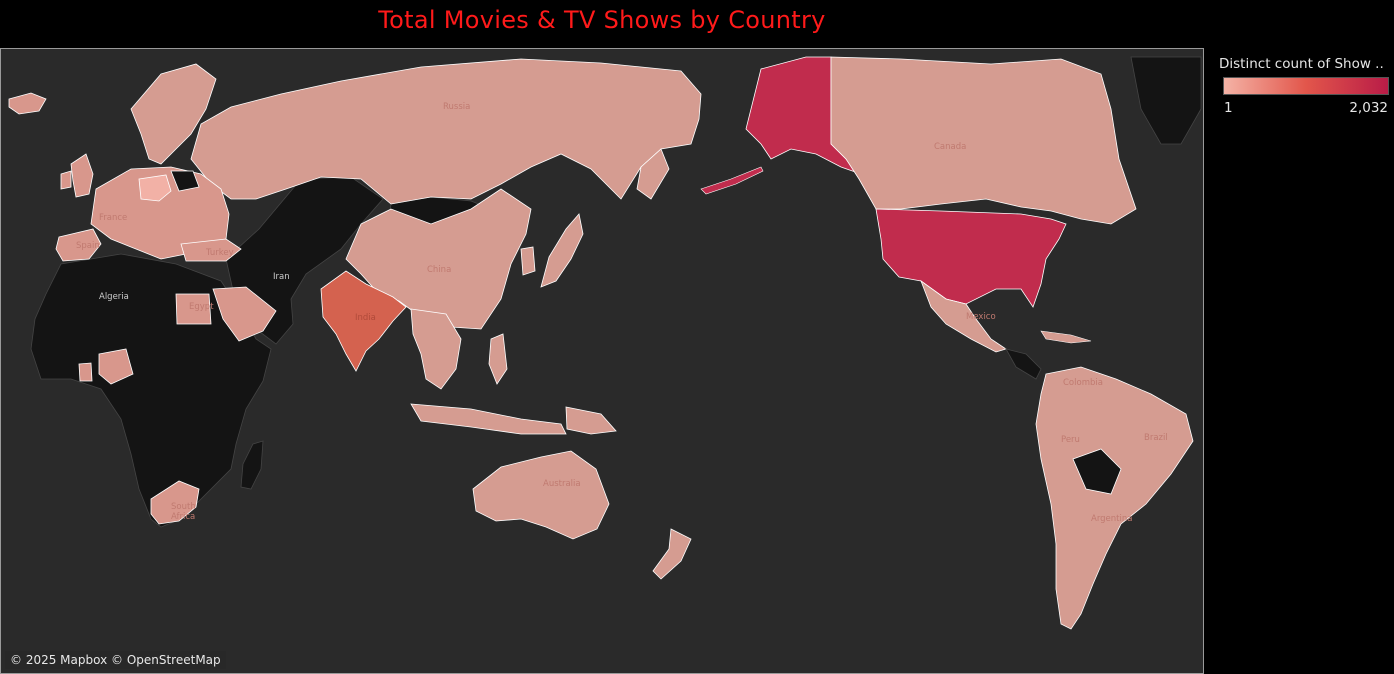  I want to click on country-russia, so click(446, 131).